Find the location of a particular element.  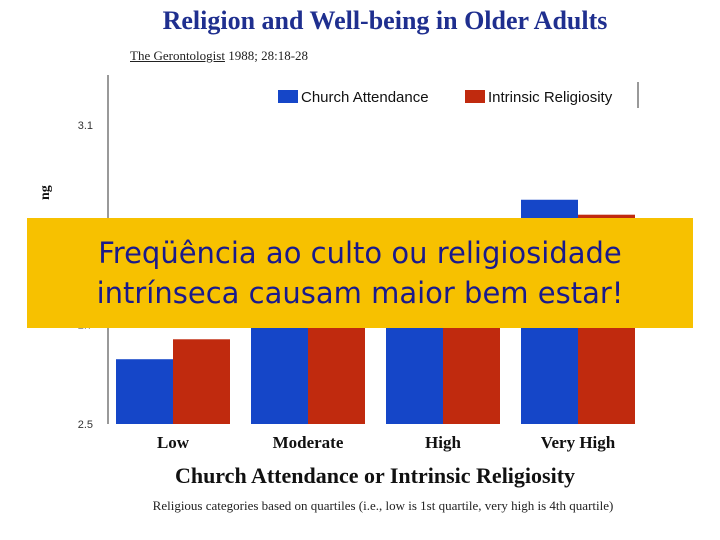

x-tick-label: Very High is located at coordinates (578, 442).